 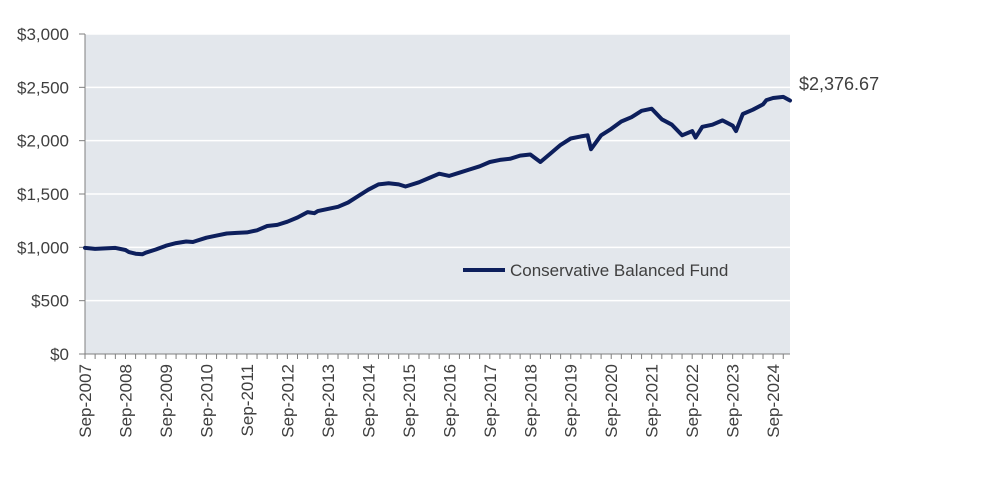 What do you see at coordinates (50, 301) in the screenshot?
I see `y-tick-label: $500` at bounding box center [50, 301].